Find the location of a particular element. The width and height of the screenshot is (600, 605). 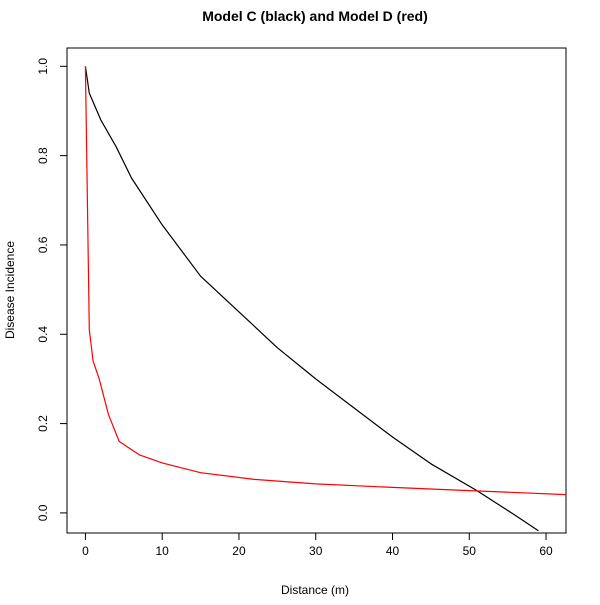

y-tick-label: 1.0 is located at coordinates (43, 66).